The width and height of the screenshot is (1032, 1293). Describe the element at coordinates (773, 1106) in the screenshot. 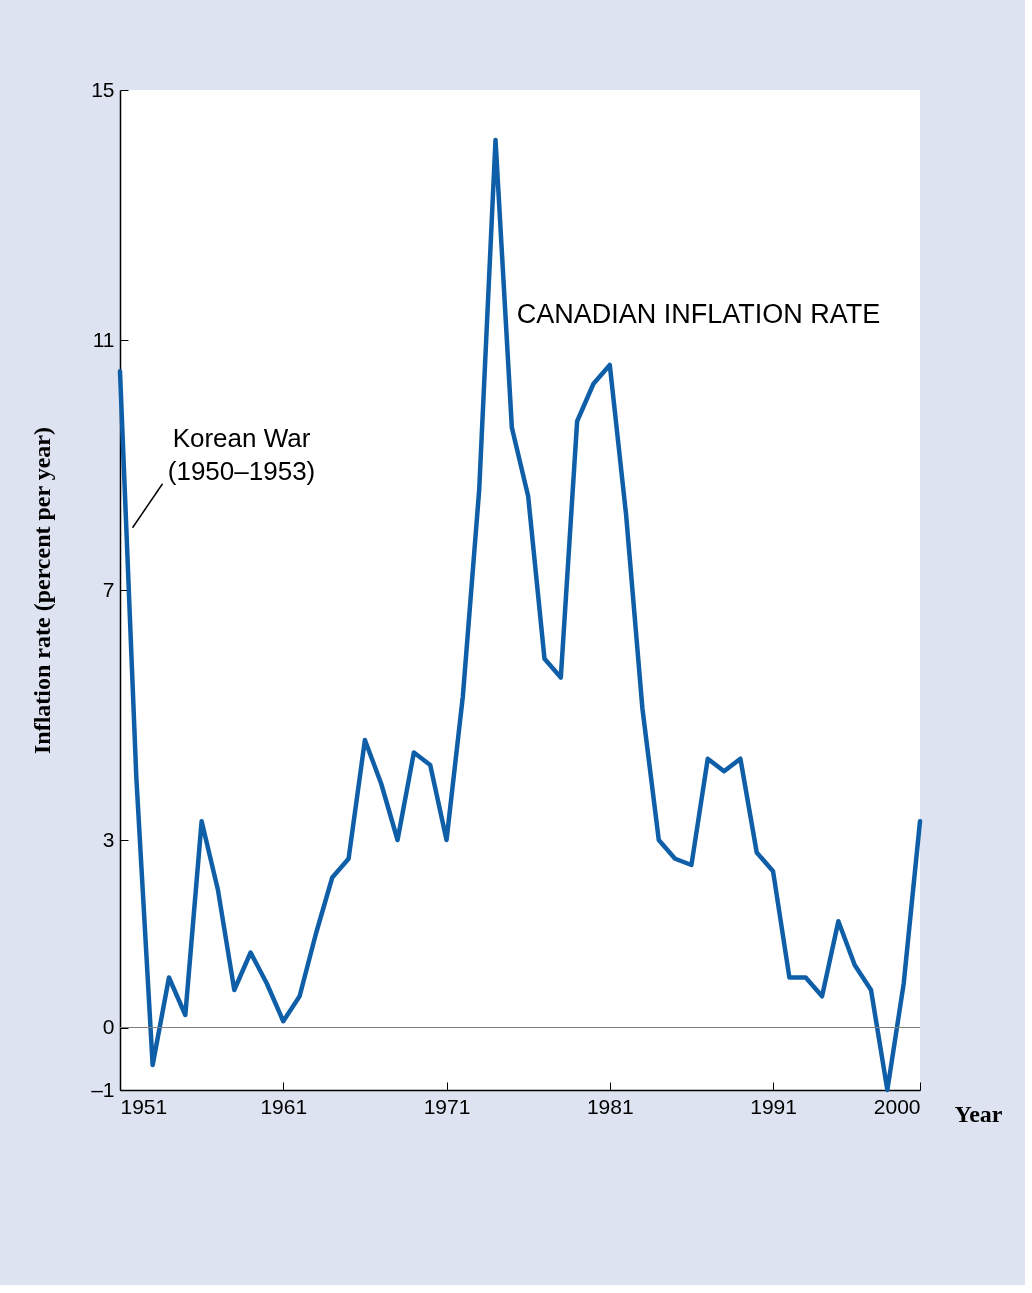

I see `x-tick-label: 1991` at that location.